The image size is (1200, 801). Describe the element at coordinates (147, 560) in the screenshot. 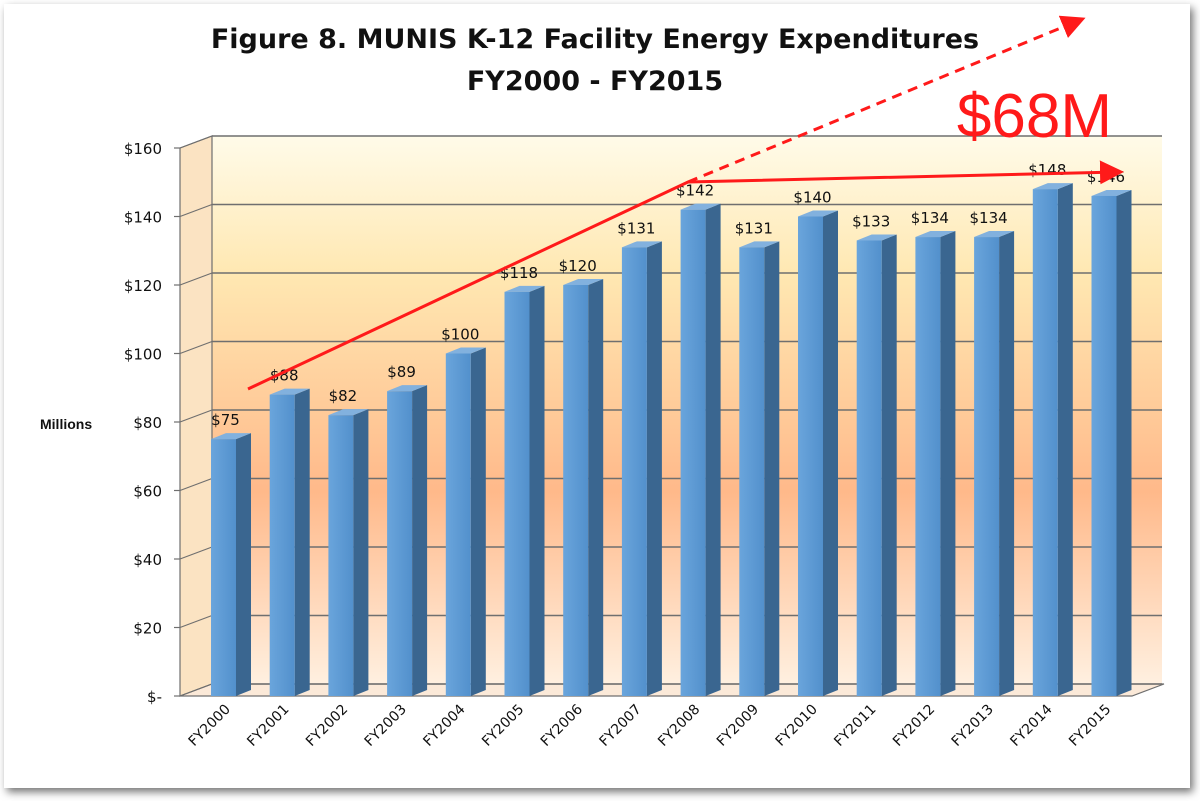

I see `y-tick-label: $40` at that location.